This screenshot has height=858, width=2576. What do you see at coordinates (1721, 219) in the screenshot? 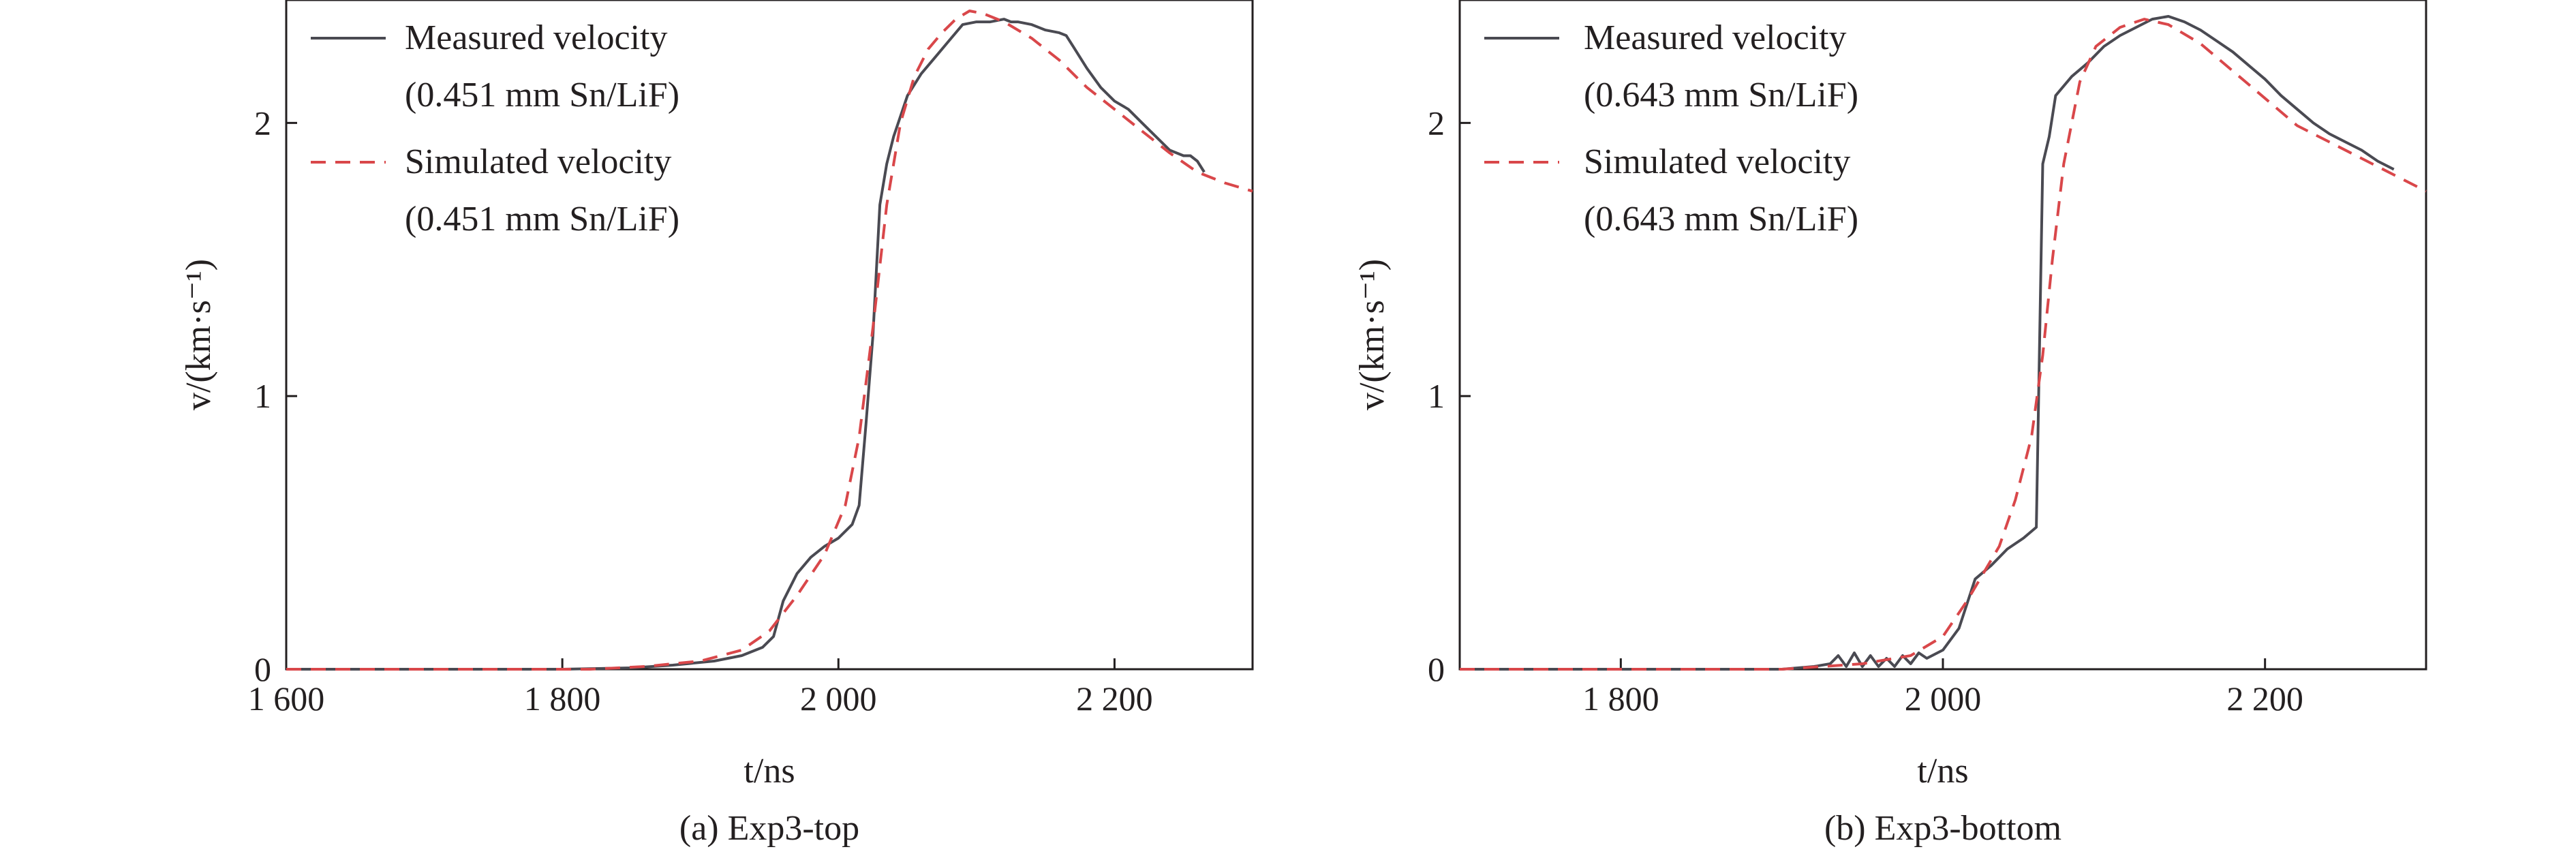
I see `legend-sublabel-simulated: (0.643 mm Sn/LiF)` at bounding box center [1721, 219].